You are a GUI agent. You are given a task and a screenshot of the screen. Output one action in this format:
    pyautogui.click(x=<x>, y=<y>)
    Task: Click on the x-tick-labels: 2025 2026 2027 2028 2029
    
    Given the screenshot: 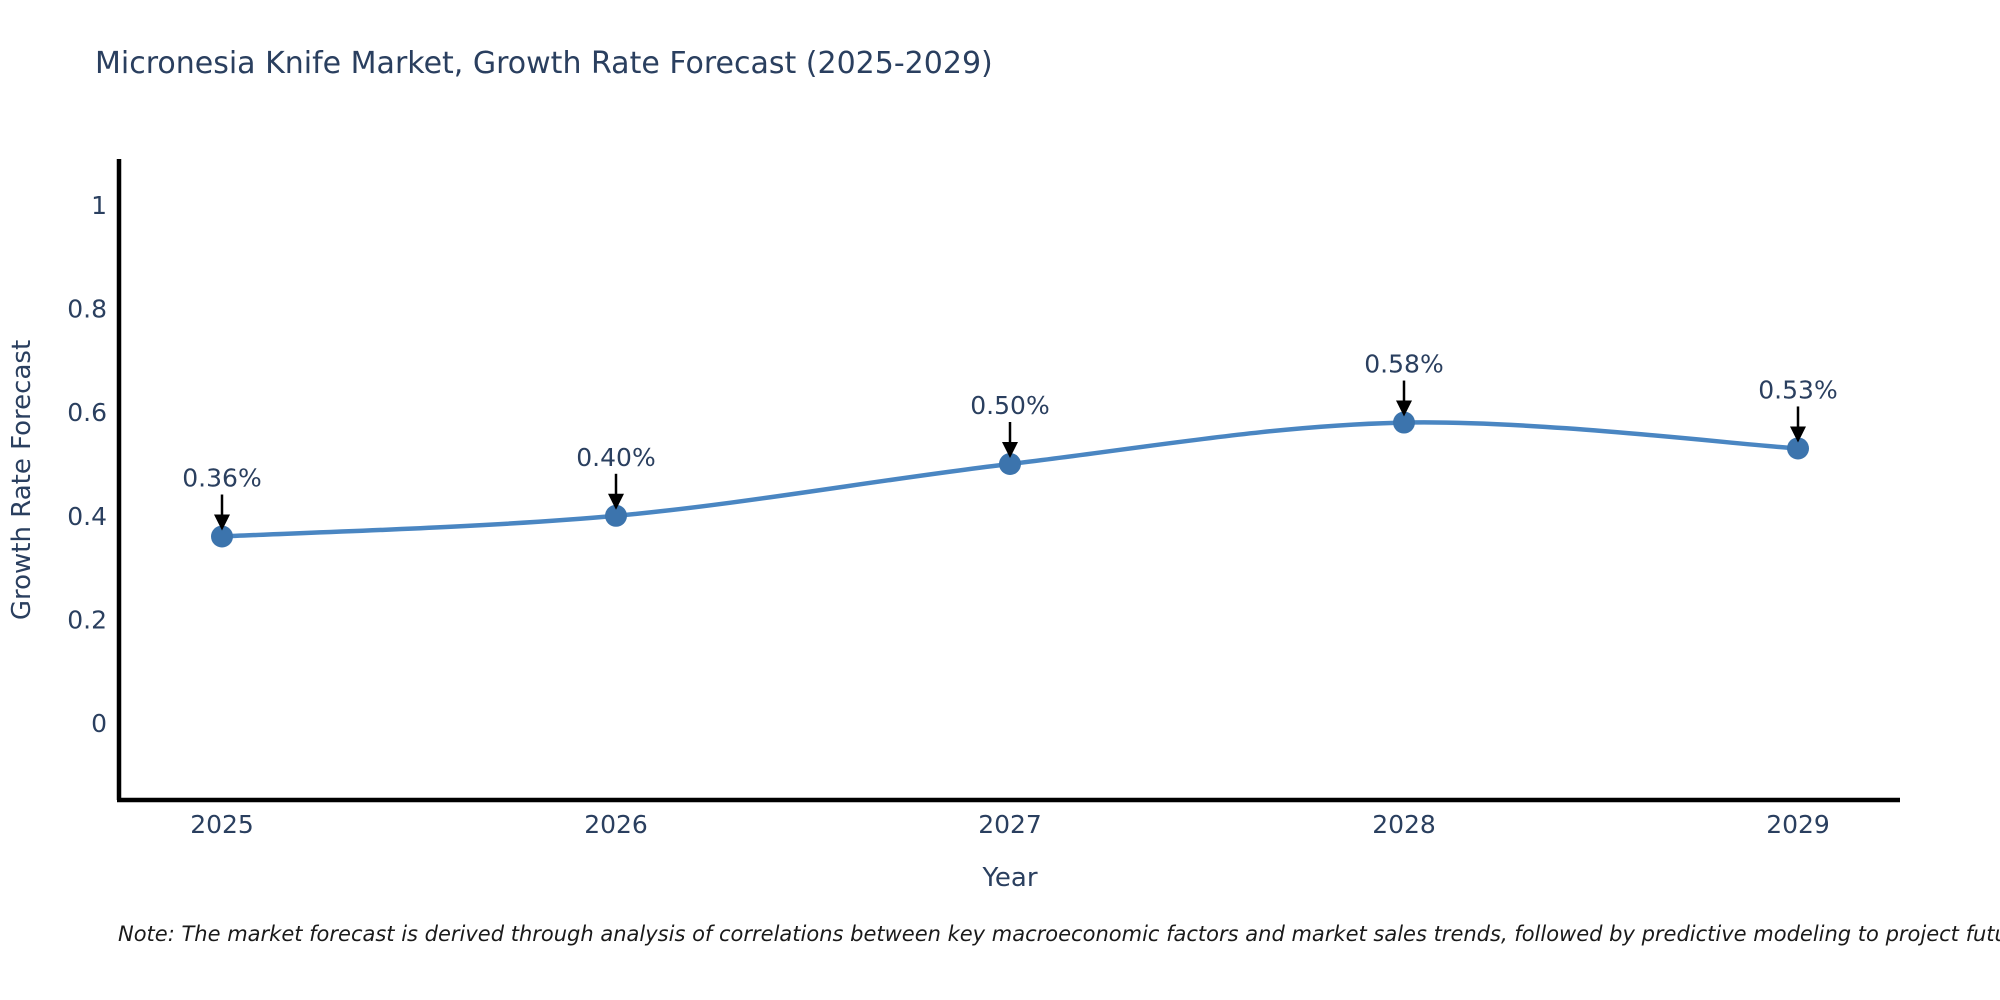 What is the action you would take?
    pyautogui.click(x=1010, y=824)
    